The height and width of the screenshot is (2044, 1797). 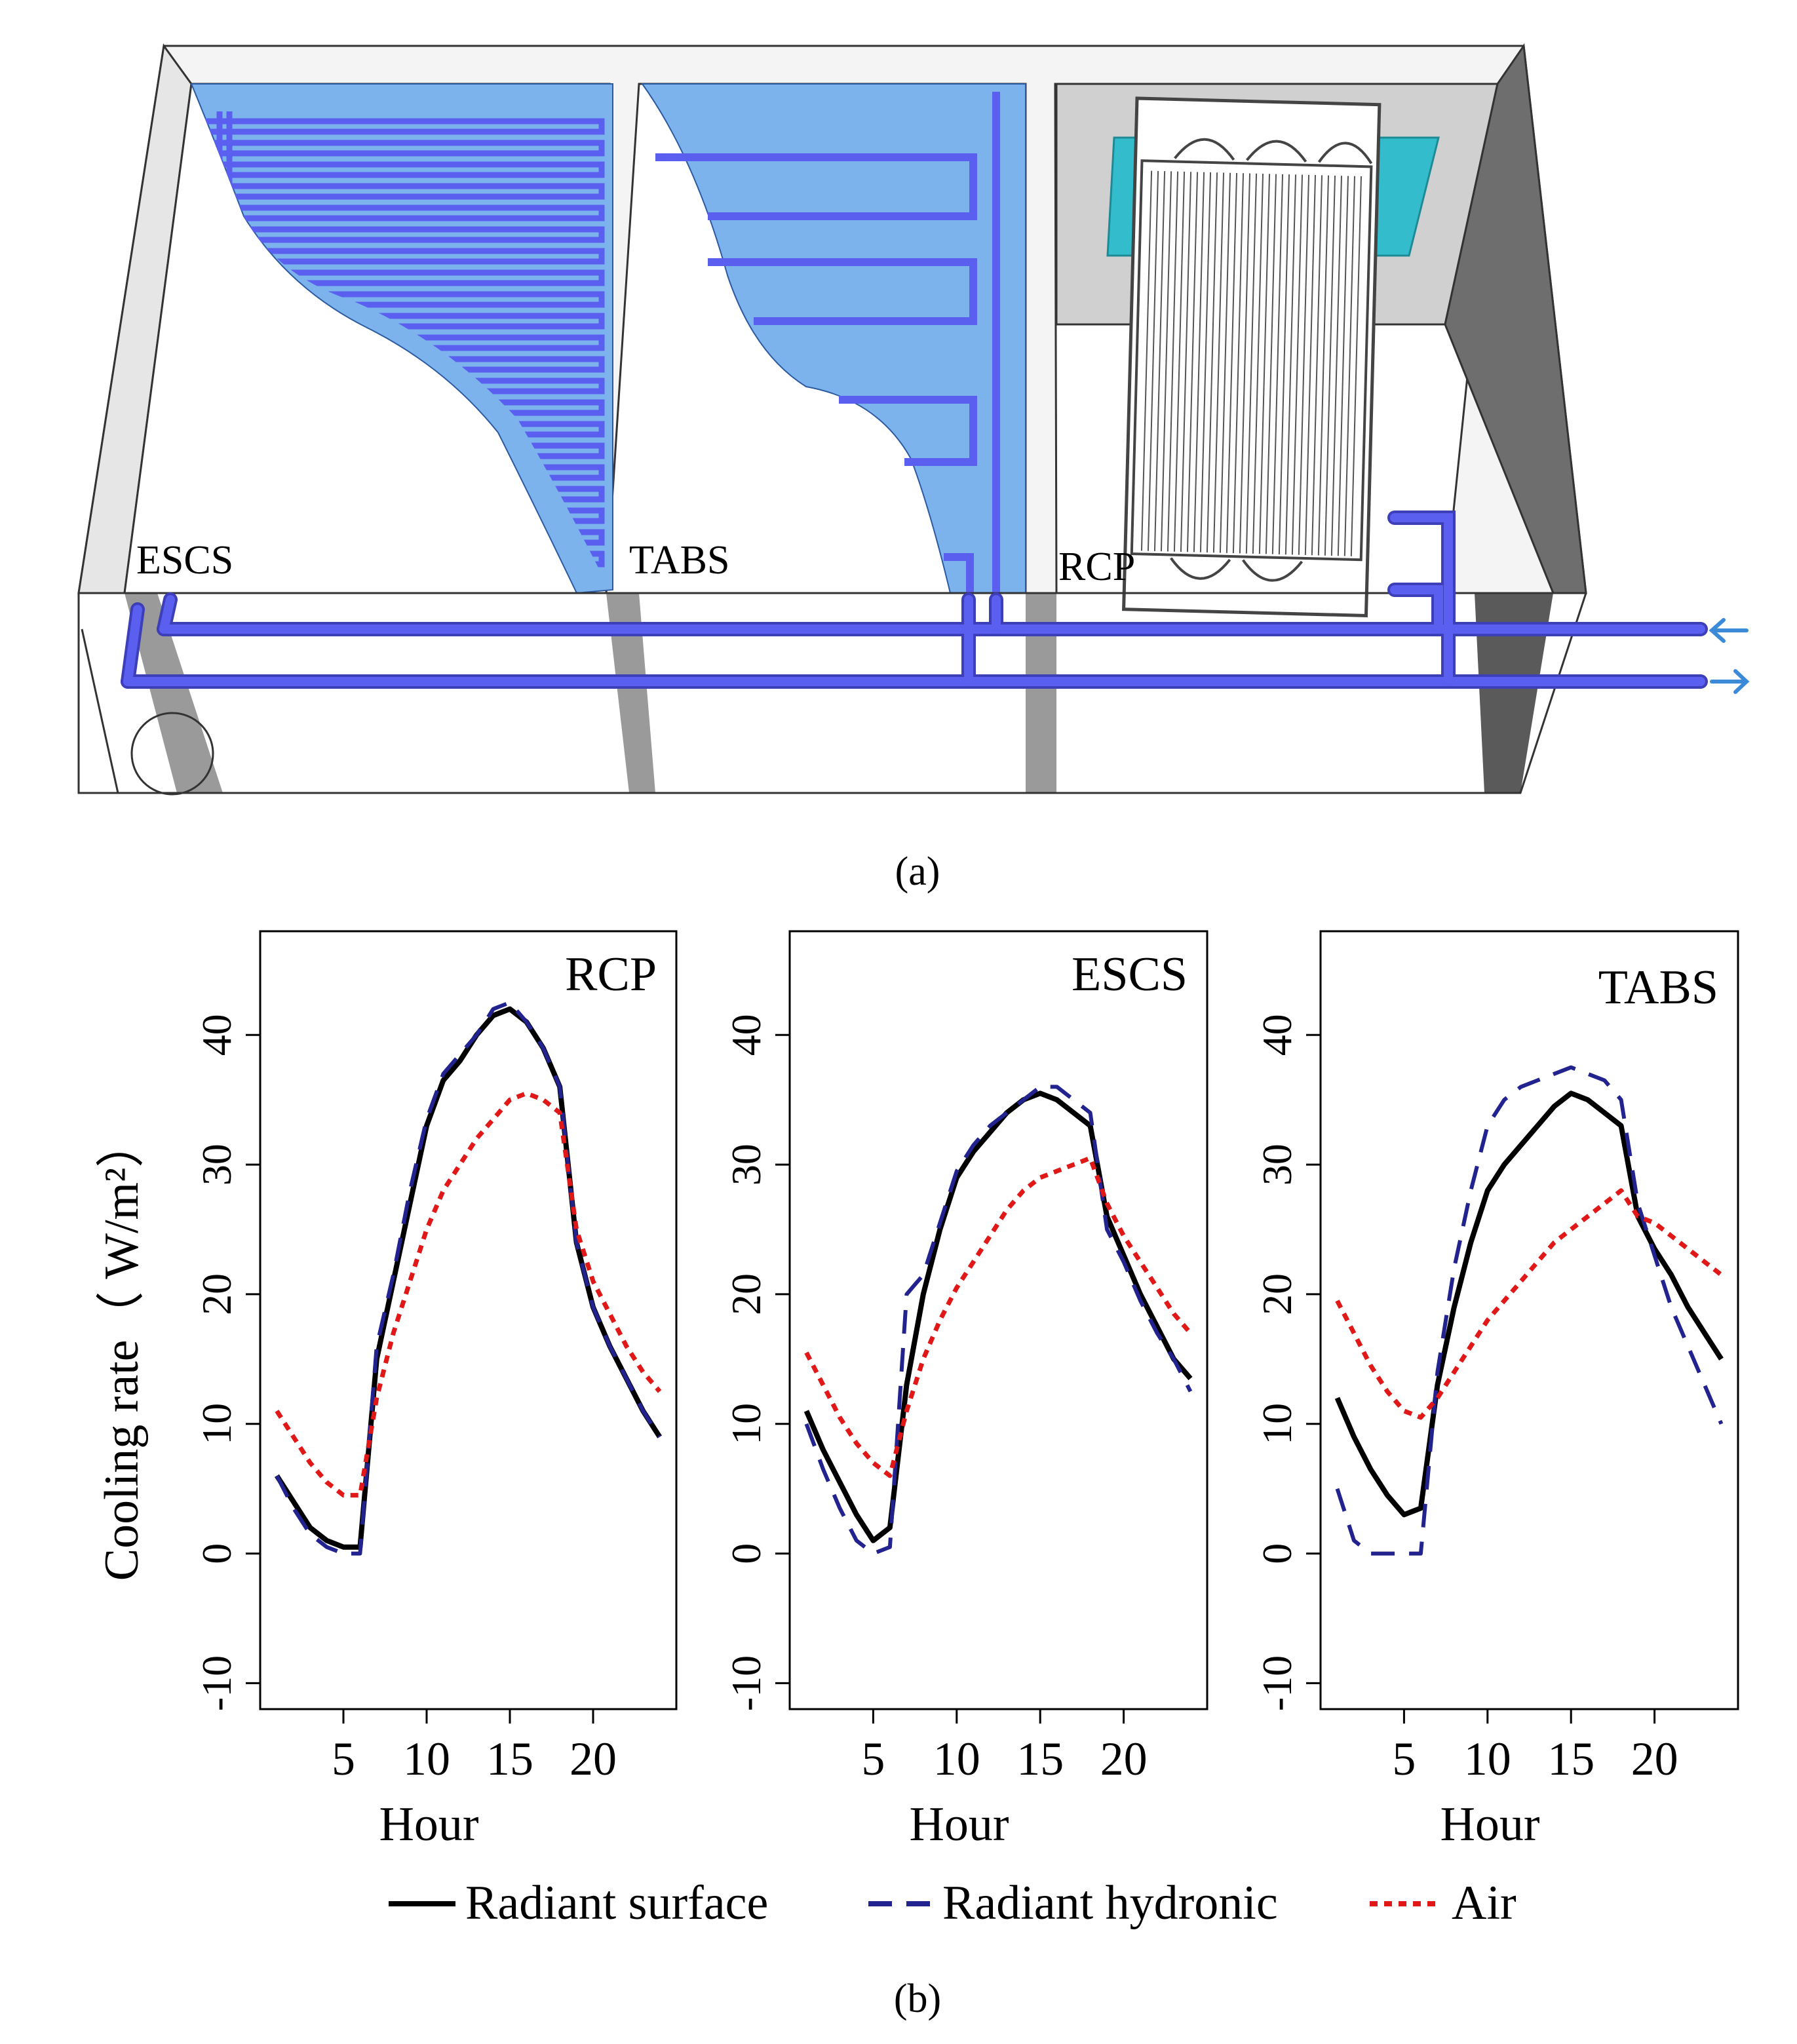 What do you see at coordinates (1252, 356) in the screenshot?
I see `rcp-radiant-panel` at bounding box center [1252, 356].